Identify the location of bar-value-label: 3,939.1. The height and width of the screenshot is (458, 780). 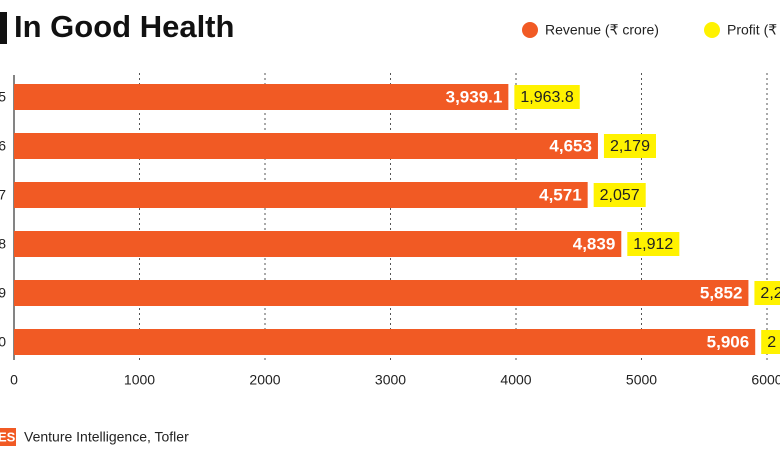
(474, 96).